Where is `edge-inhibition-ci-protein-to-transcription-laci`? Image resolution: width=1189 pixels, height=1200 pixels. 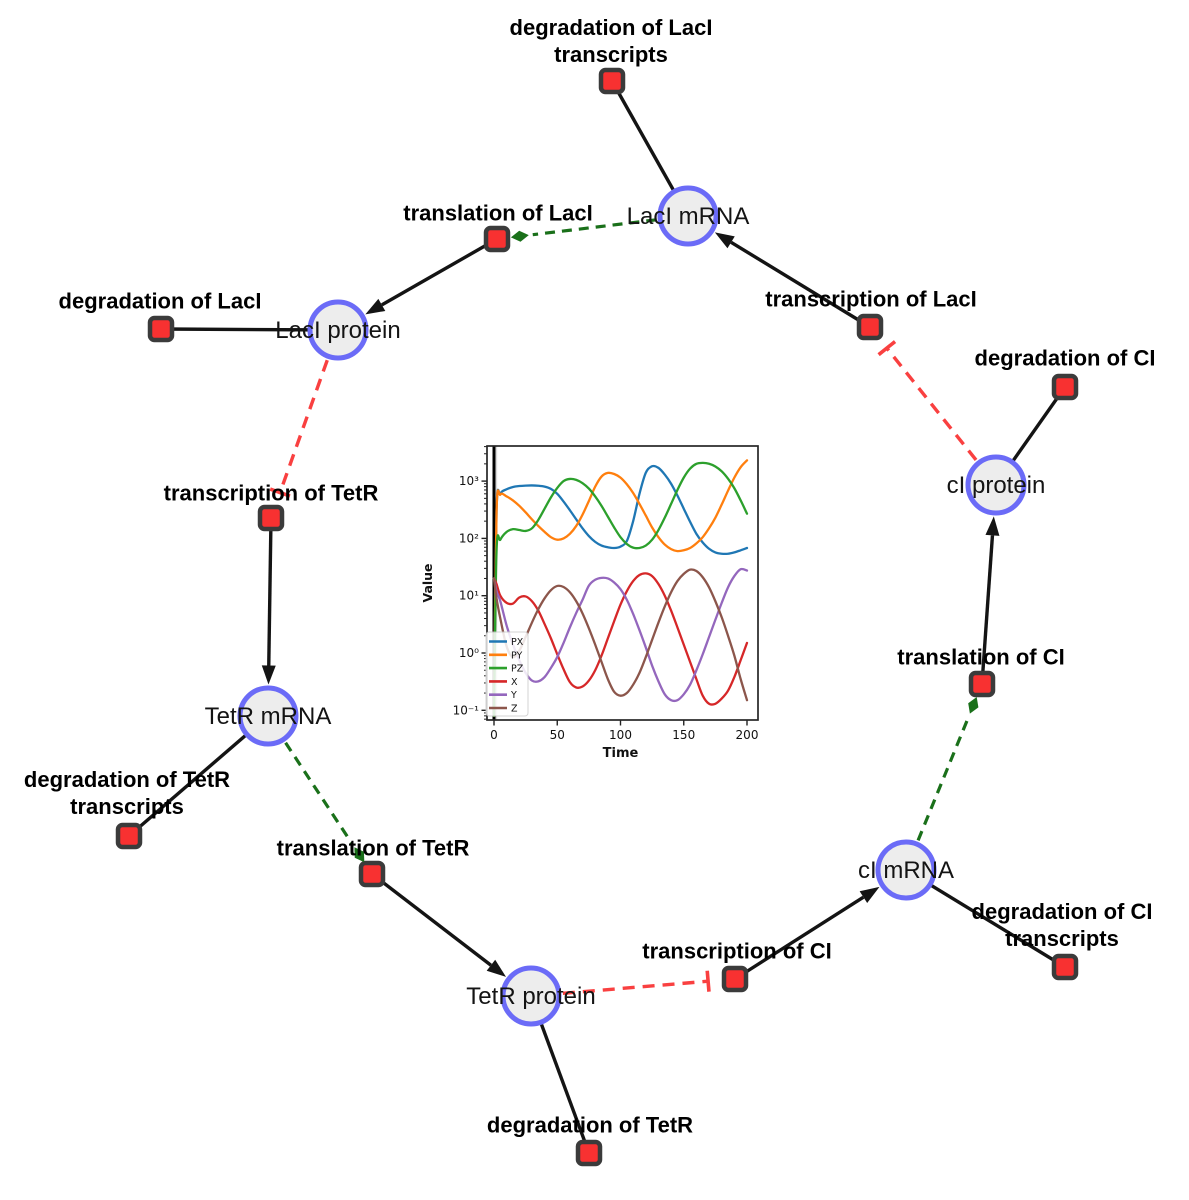
edge-inhibition-ci-protein-to-transcription-laci is located at coordinates (931, 404).